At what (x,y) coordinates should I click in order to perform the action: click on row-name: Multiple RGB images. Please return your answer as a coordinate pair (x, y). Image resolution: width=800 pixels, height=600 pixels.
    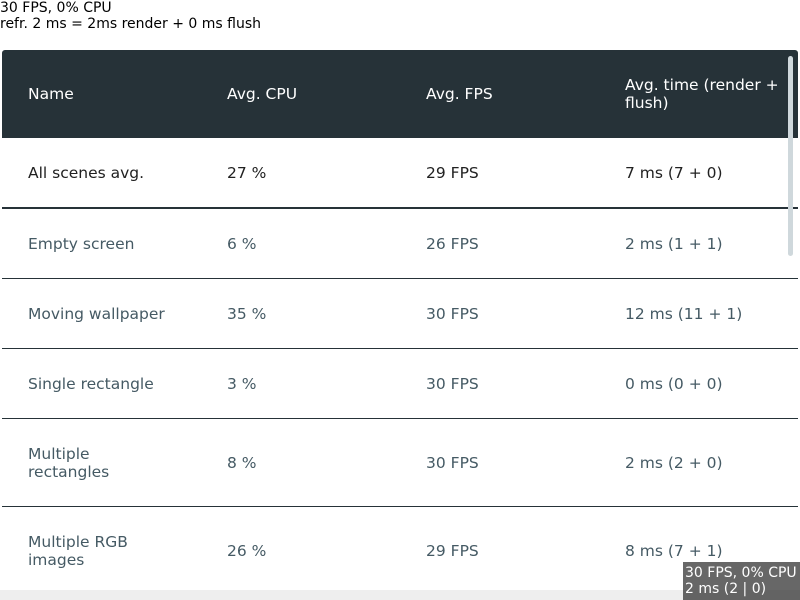
    Looking at the image, I should click on (78, 551).